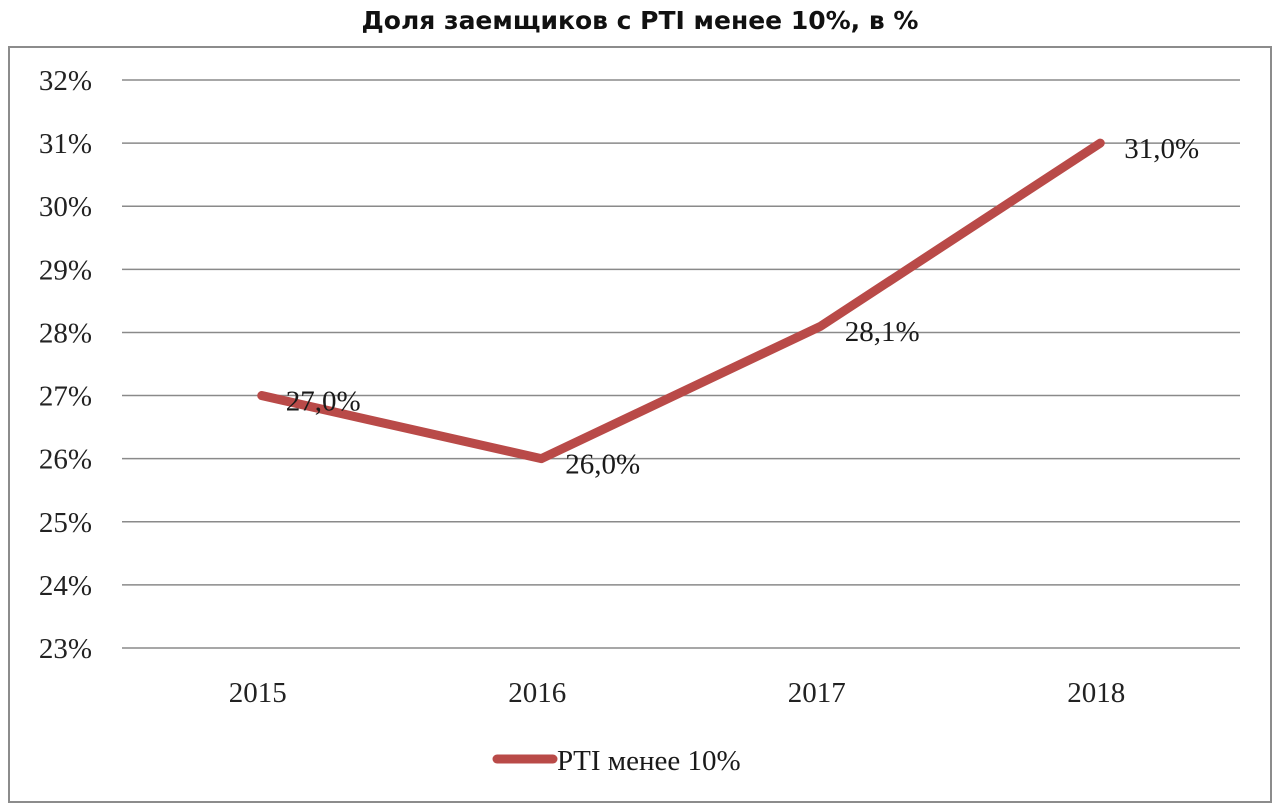 Image resolution: width=1280 pixels, height=810 pixels. I want to click on y-tick-label: 27%, so click(65, 397).